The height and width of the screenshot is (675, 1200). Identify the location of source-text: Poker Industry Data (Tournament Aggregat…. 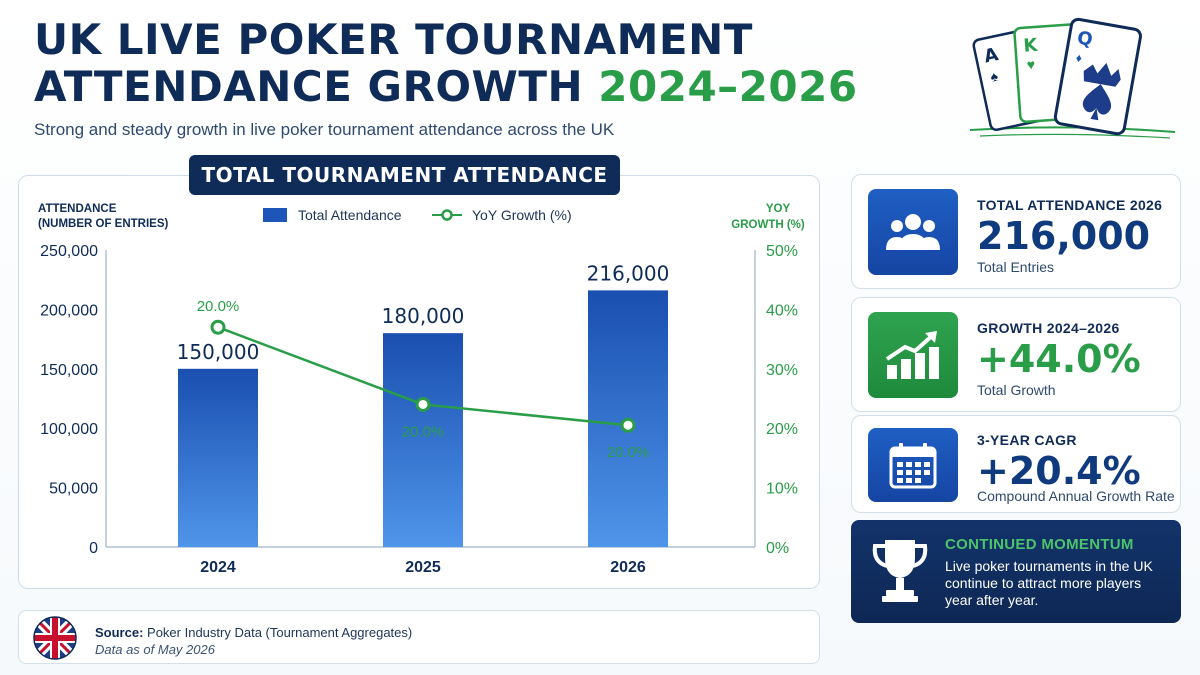
(280, 632).